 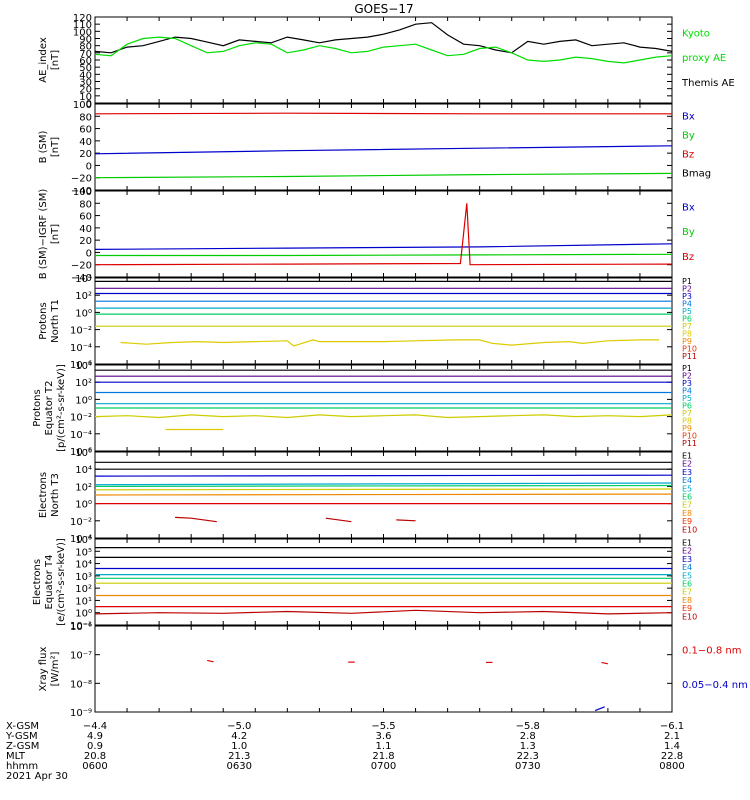 I want to click on legend-entry: P1, so click(x=687, y=368).